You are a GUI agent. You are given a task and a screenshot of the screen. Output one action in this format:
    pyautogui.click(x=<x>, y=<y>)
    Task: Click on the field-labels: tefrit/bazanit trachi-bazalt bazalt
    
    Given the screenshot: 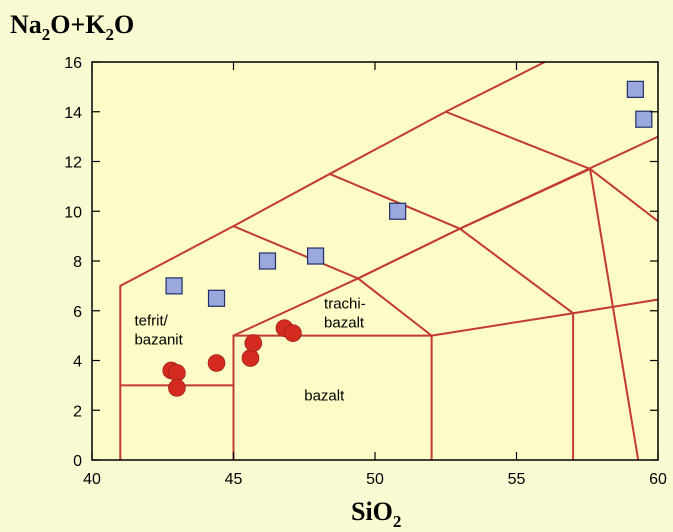 What is the action you would take?
    pyautogui.click(x=249, y=349)
    